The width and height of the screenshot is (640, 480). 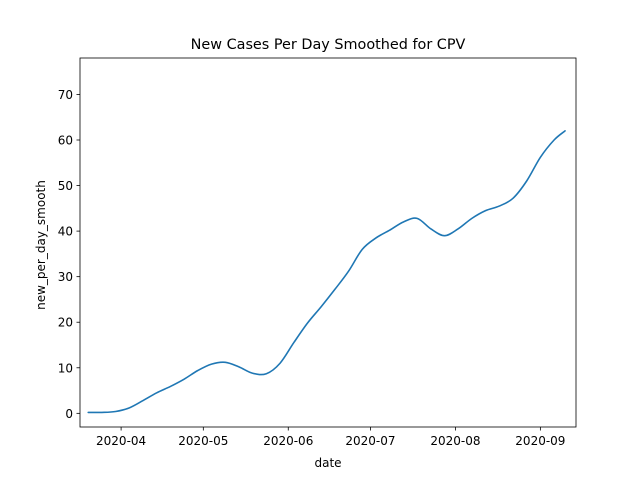 I want to click on x-tick-label: 2020-05, so click(x=203, y=441).